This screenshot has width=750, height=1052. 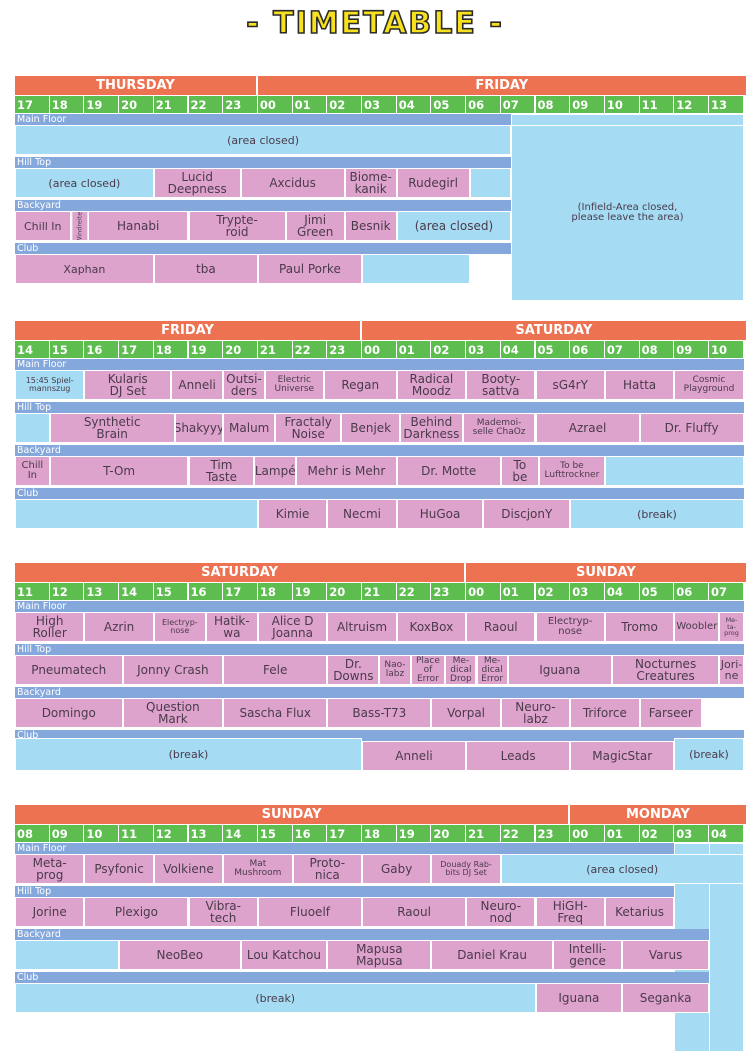 I want to click on timeslot: Bass-T73, so click(x=379, y=713).